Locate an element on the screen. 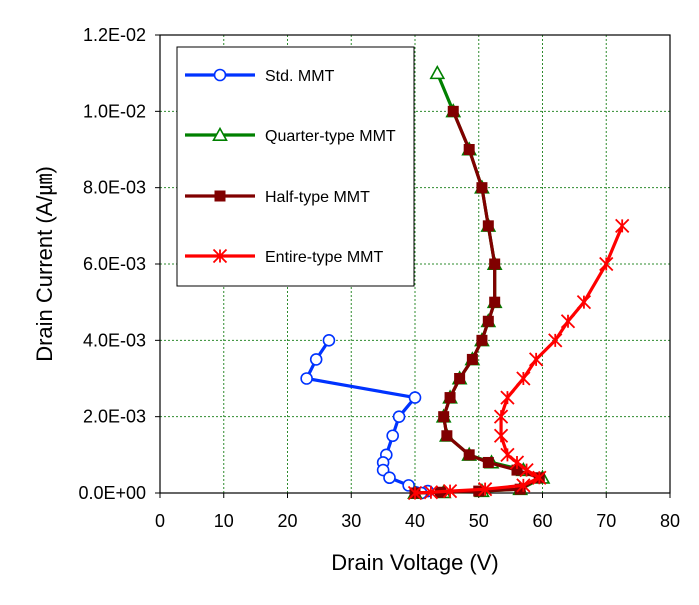  x-tick-label: 20 is located at coordinates (287, 521).